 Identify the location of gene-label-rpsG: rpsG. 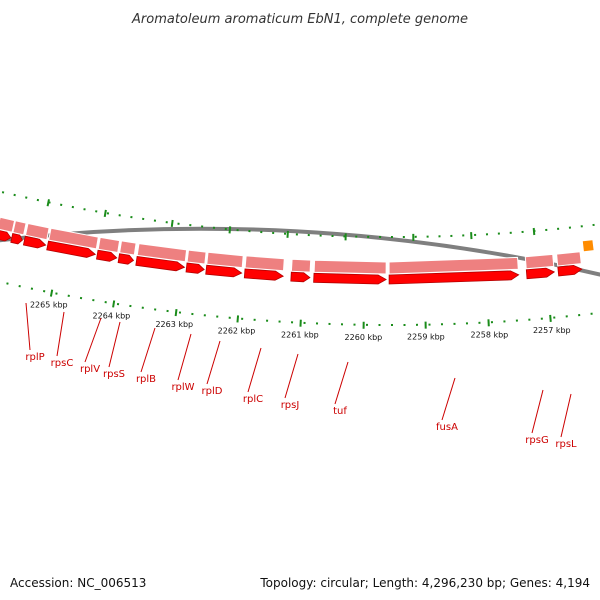
(536, 440).